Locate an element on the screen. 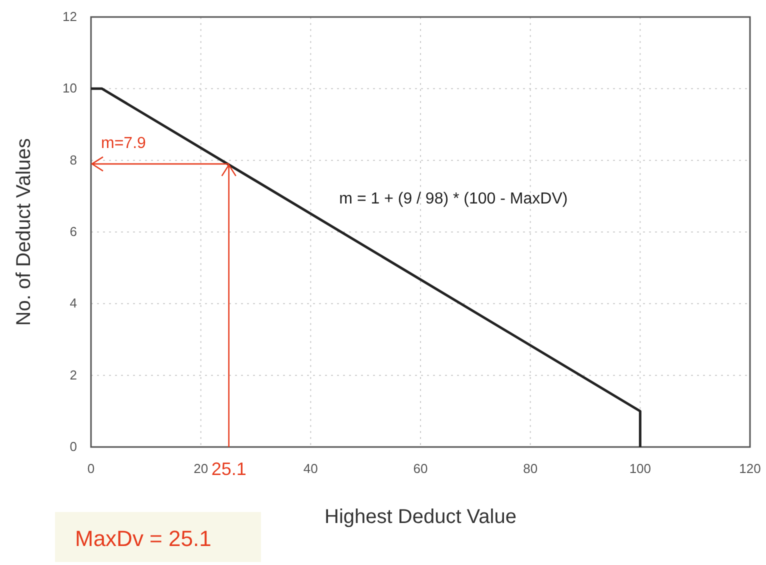 The width and height of the screenshot is (766, 565). y-axis-title: No. of Deduct Values is located at coordinates (24, 232).